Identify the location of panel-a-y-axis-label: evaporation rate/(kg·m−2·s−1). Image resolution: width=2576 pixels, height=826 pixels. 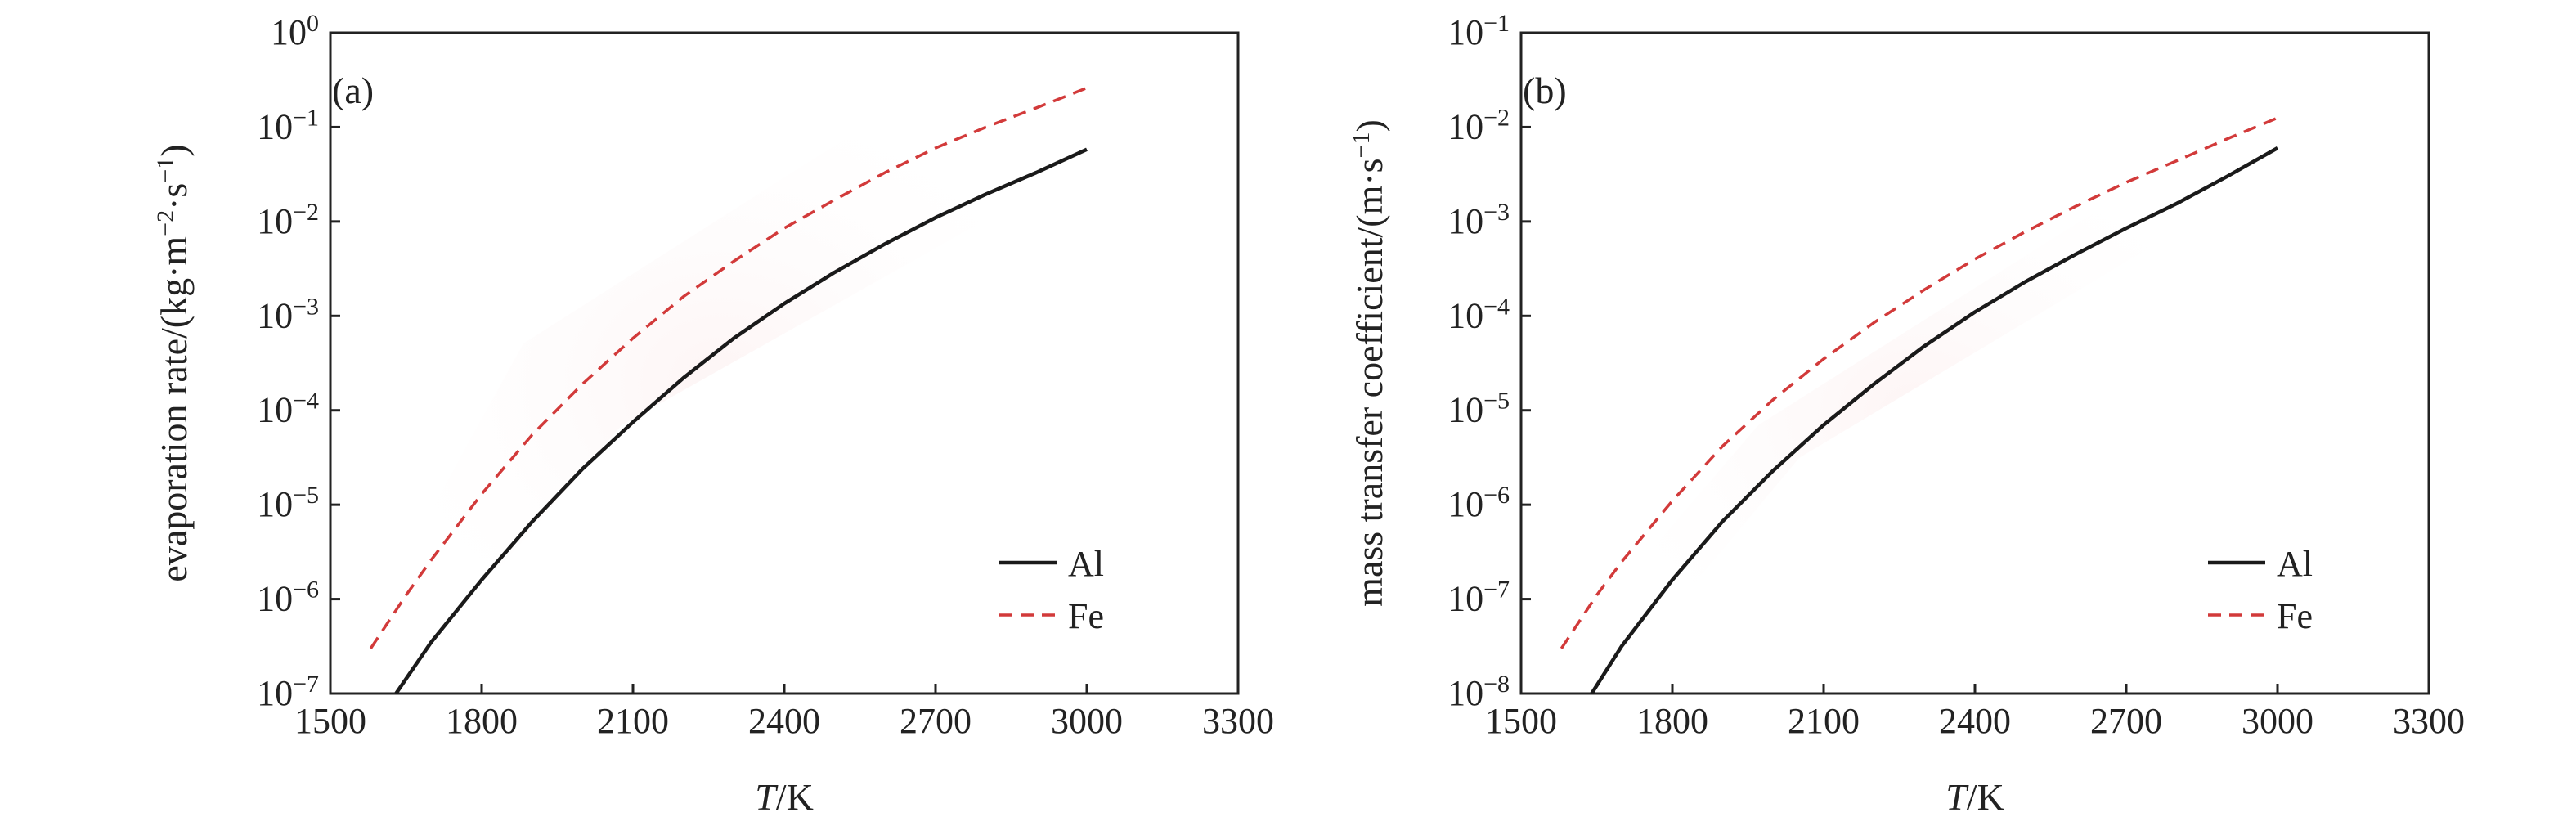
(174, 362).